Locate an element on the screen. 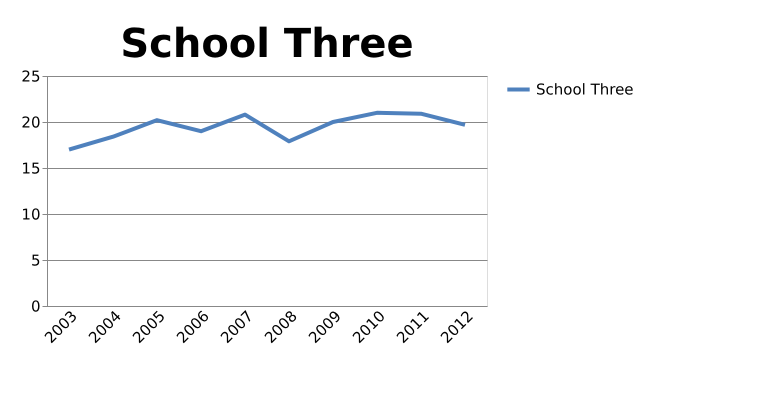  chart-title: School Three is located at coordinates (267, 44).